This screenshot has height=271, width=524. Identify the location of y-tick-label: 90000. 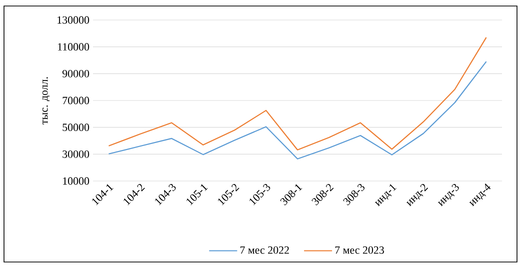
(76, 74).